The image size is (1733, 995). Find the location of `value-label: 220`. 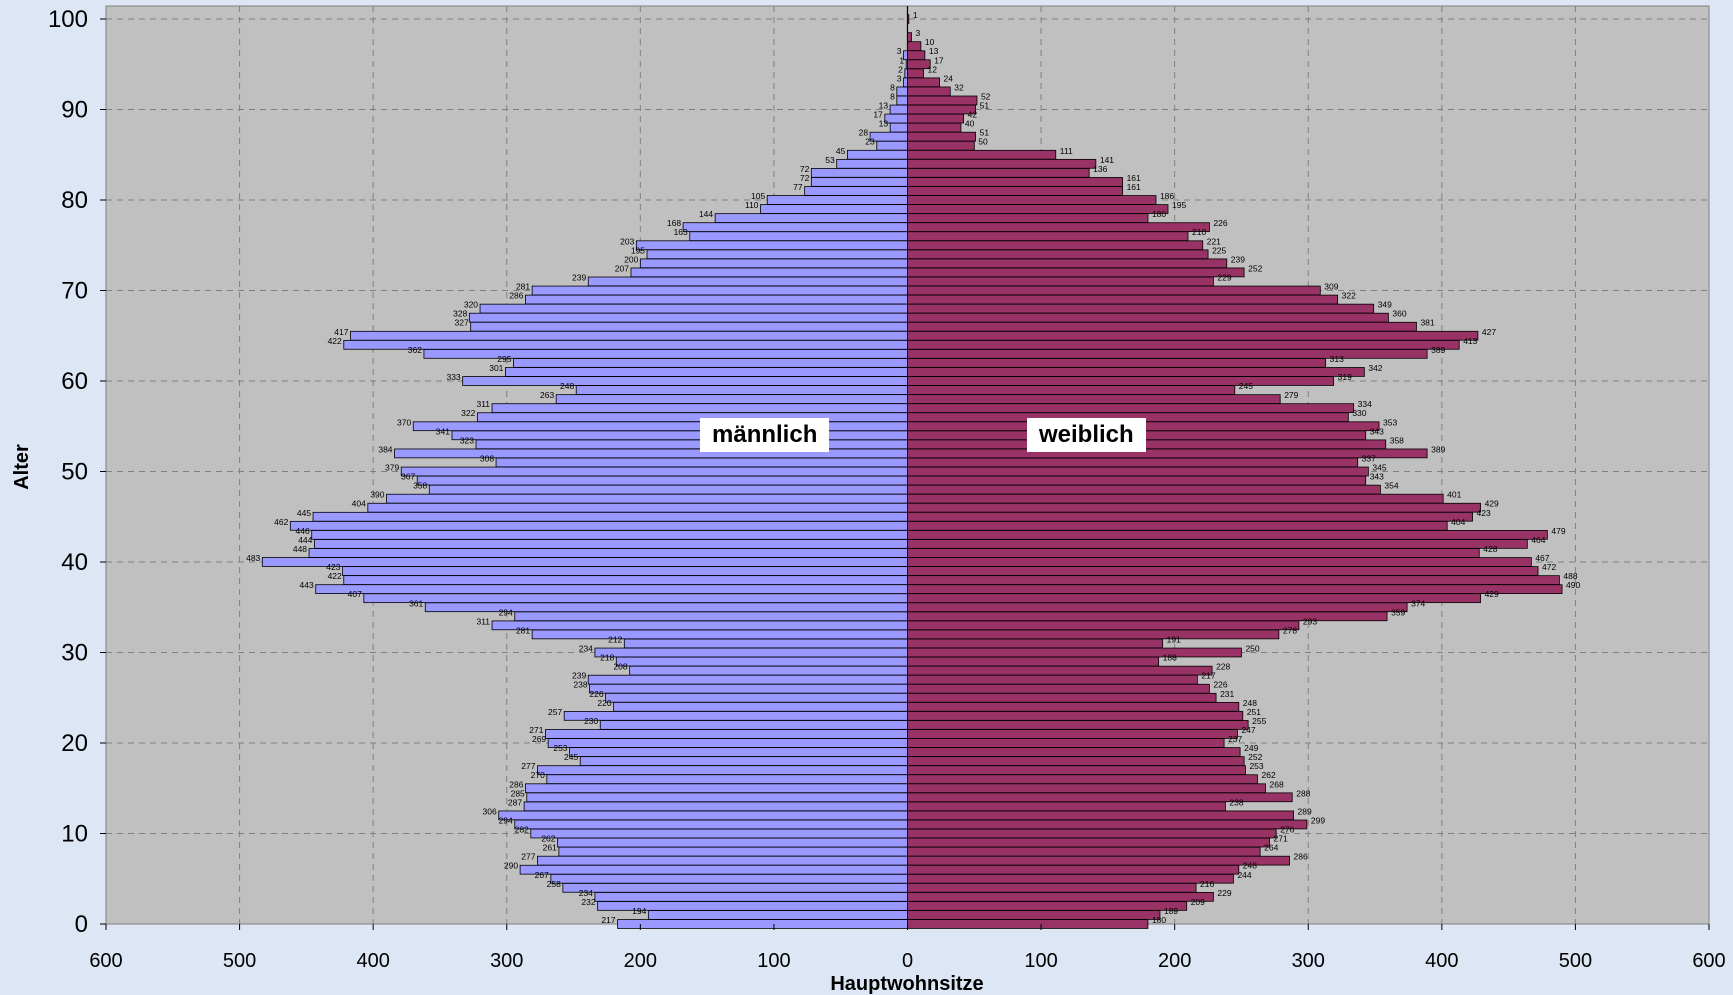

value-label: 220 is located at coordinates (604, 703).